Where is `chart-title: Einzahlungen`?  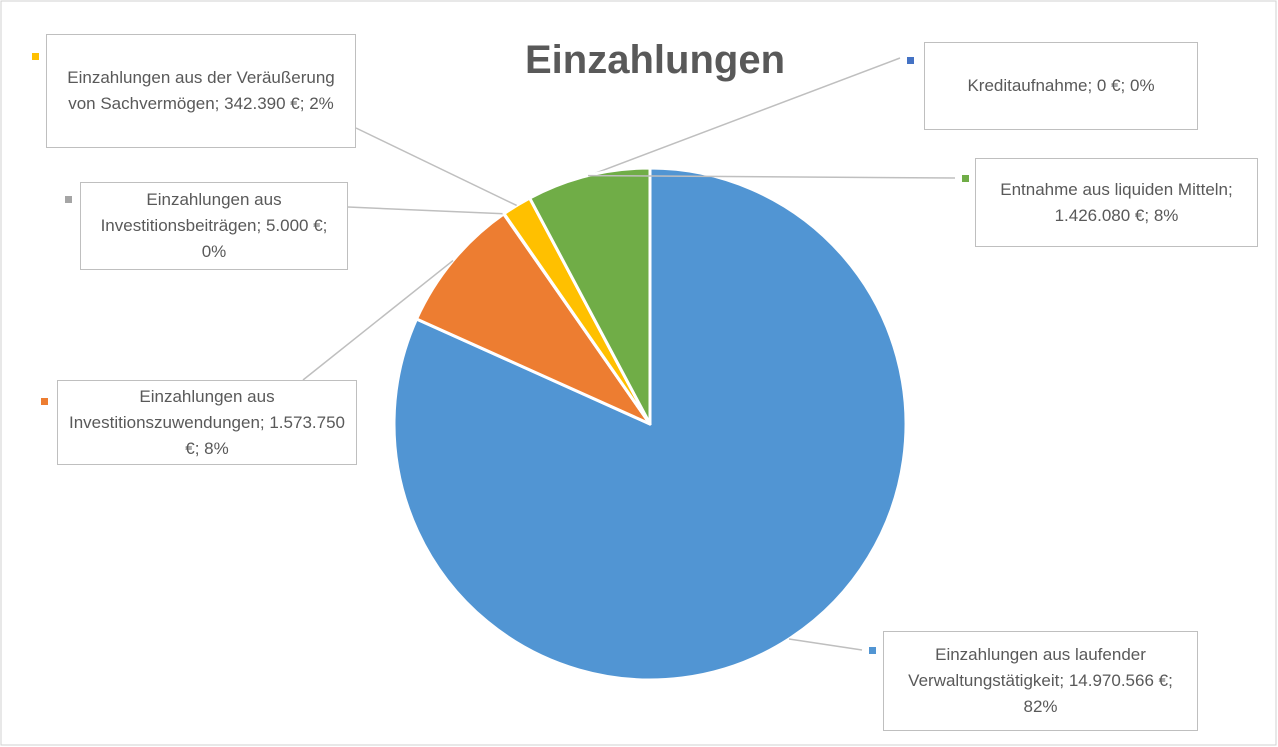 chart-title: Einzahlungen is located at coordinates (655, 60).